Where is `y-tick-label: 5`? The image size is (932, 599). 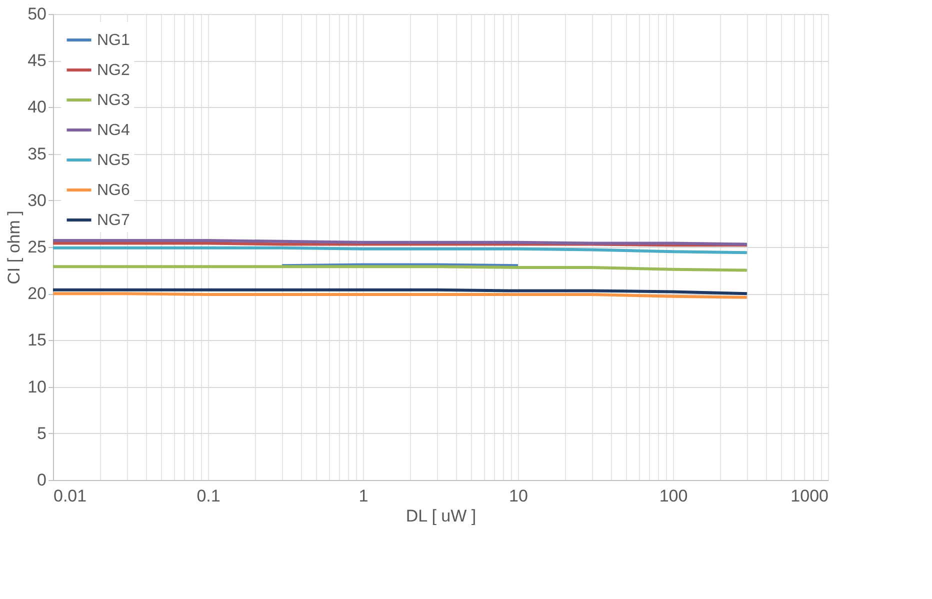 y-tick-label: 5 is located at coordinates (41, 433).